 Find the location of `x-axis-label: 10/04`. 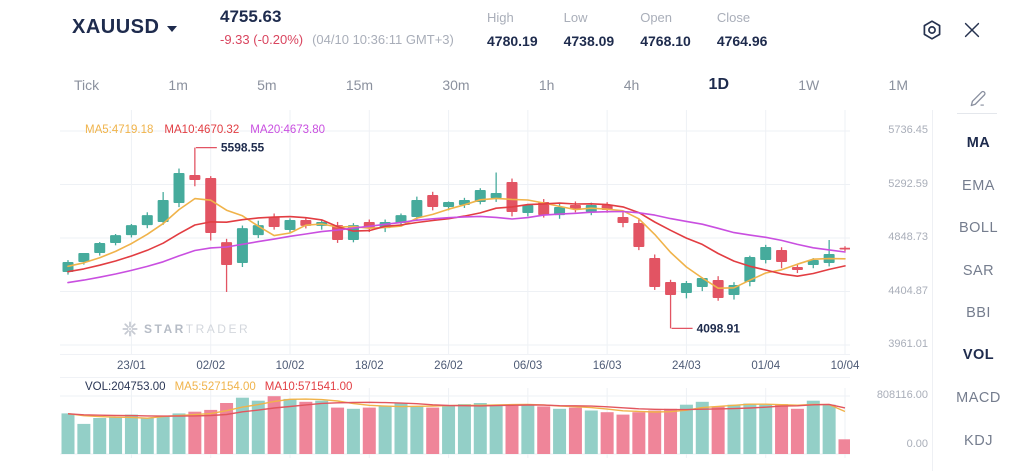

x-axis-label: 10/04 is located at coordinates (845, 366).